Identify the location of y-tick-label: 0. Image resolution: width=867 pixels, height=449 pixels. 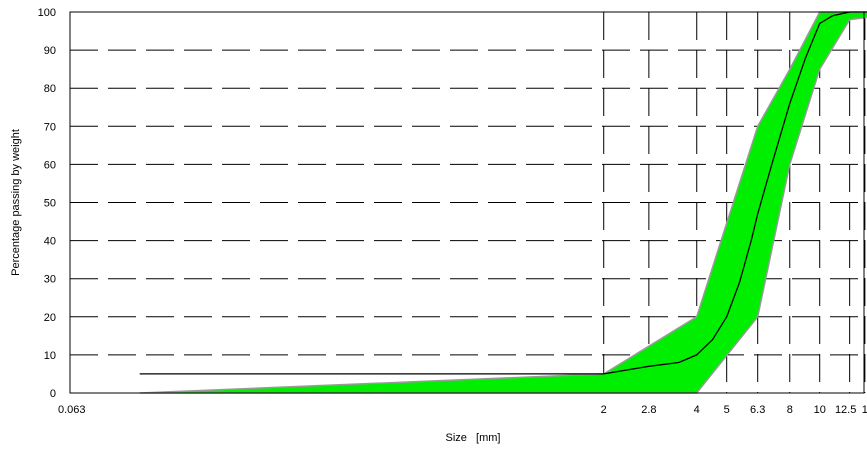
(53, 394).